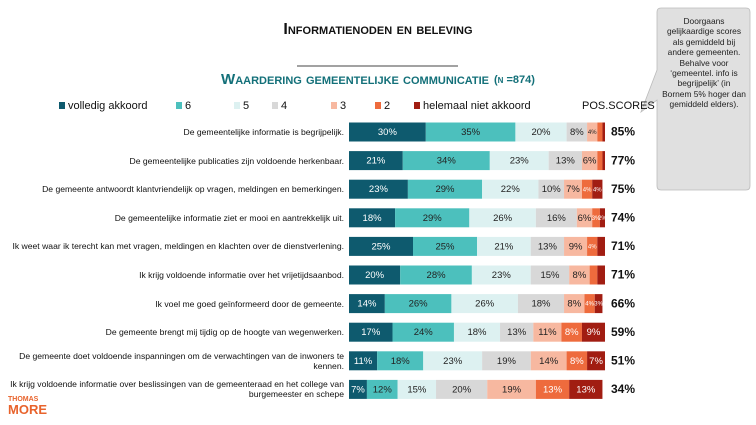 Image resolution: width=756 pixels, height=425 pixels. I want to click on logo: THOMAS MORE, so click(27, 406).